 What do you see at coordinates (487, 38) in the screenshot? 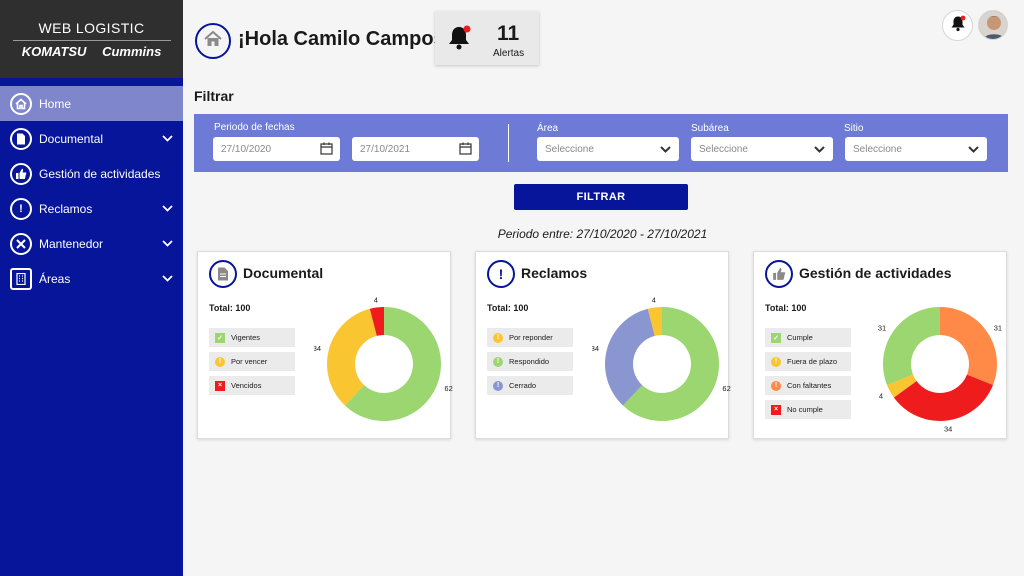
I see `alerts-summary: 11 Alertas` at bounding box center [487, 38].